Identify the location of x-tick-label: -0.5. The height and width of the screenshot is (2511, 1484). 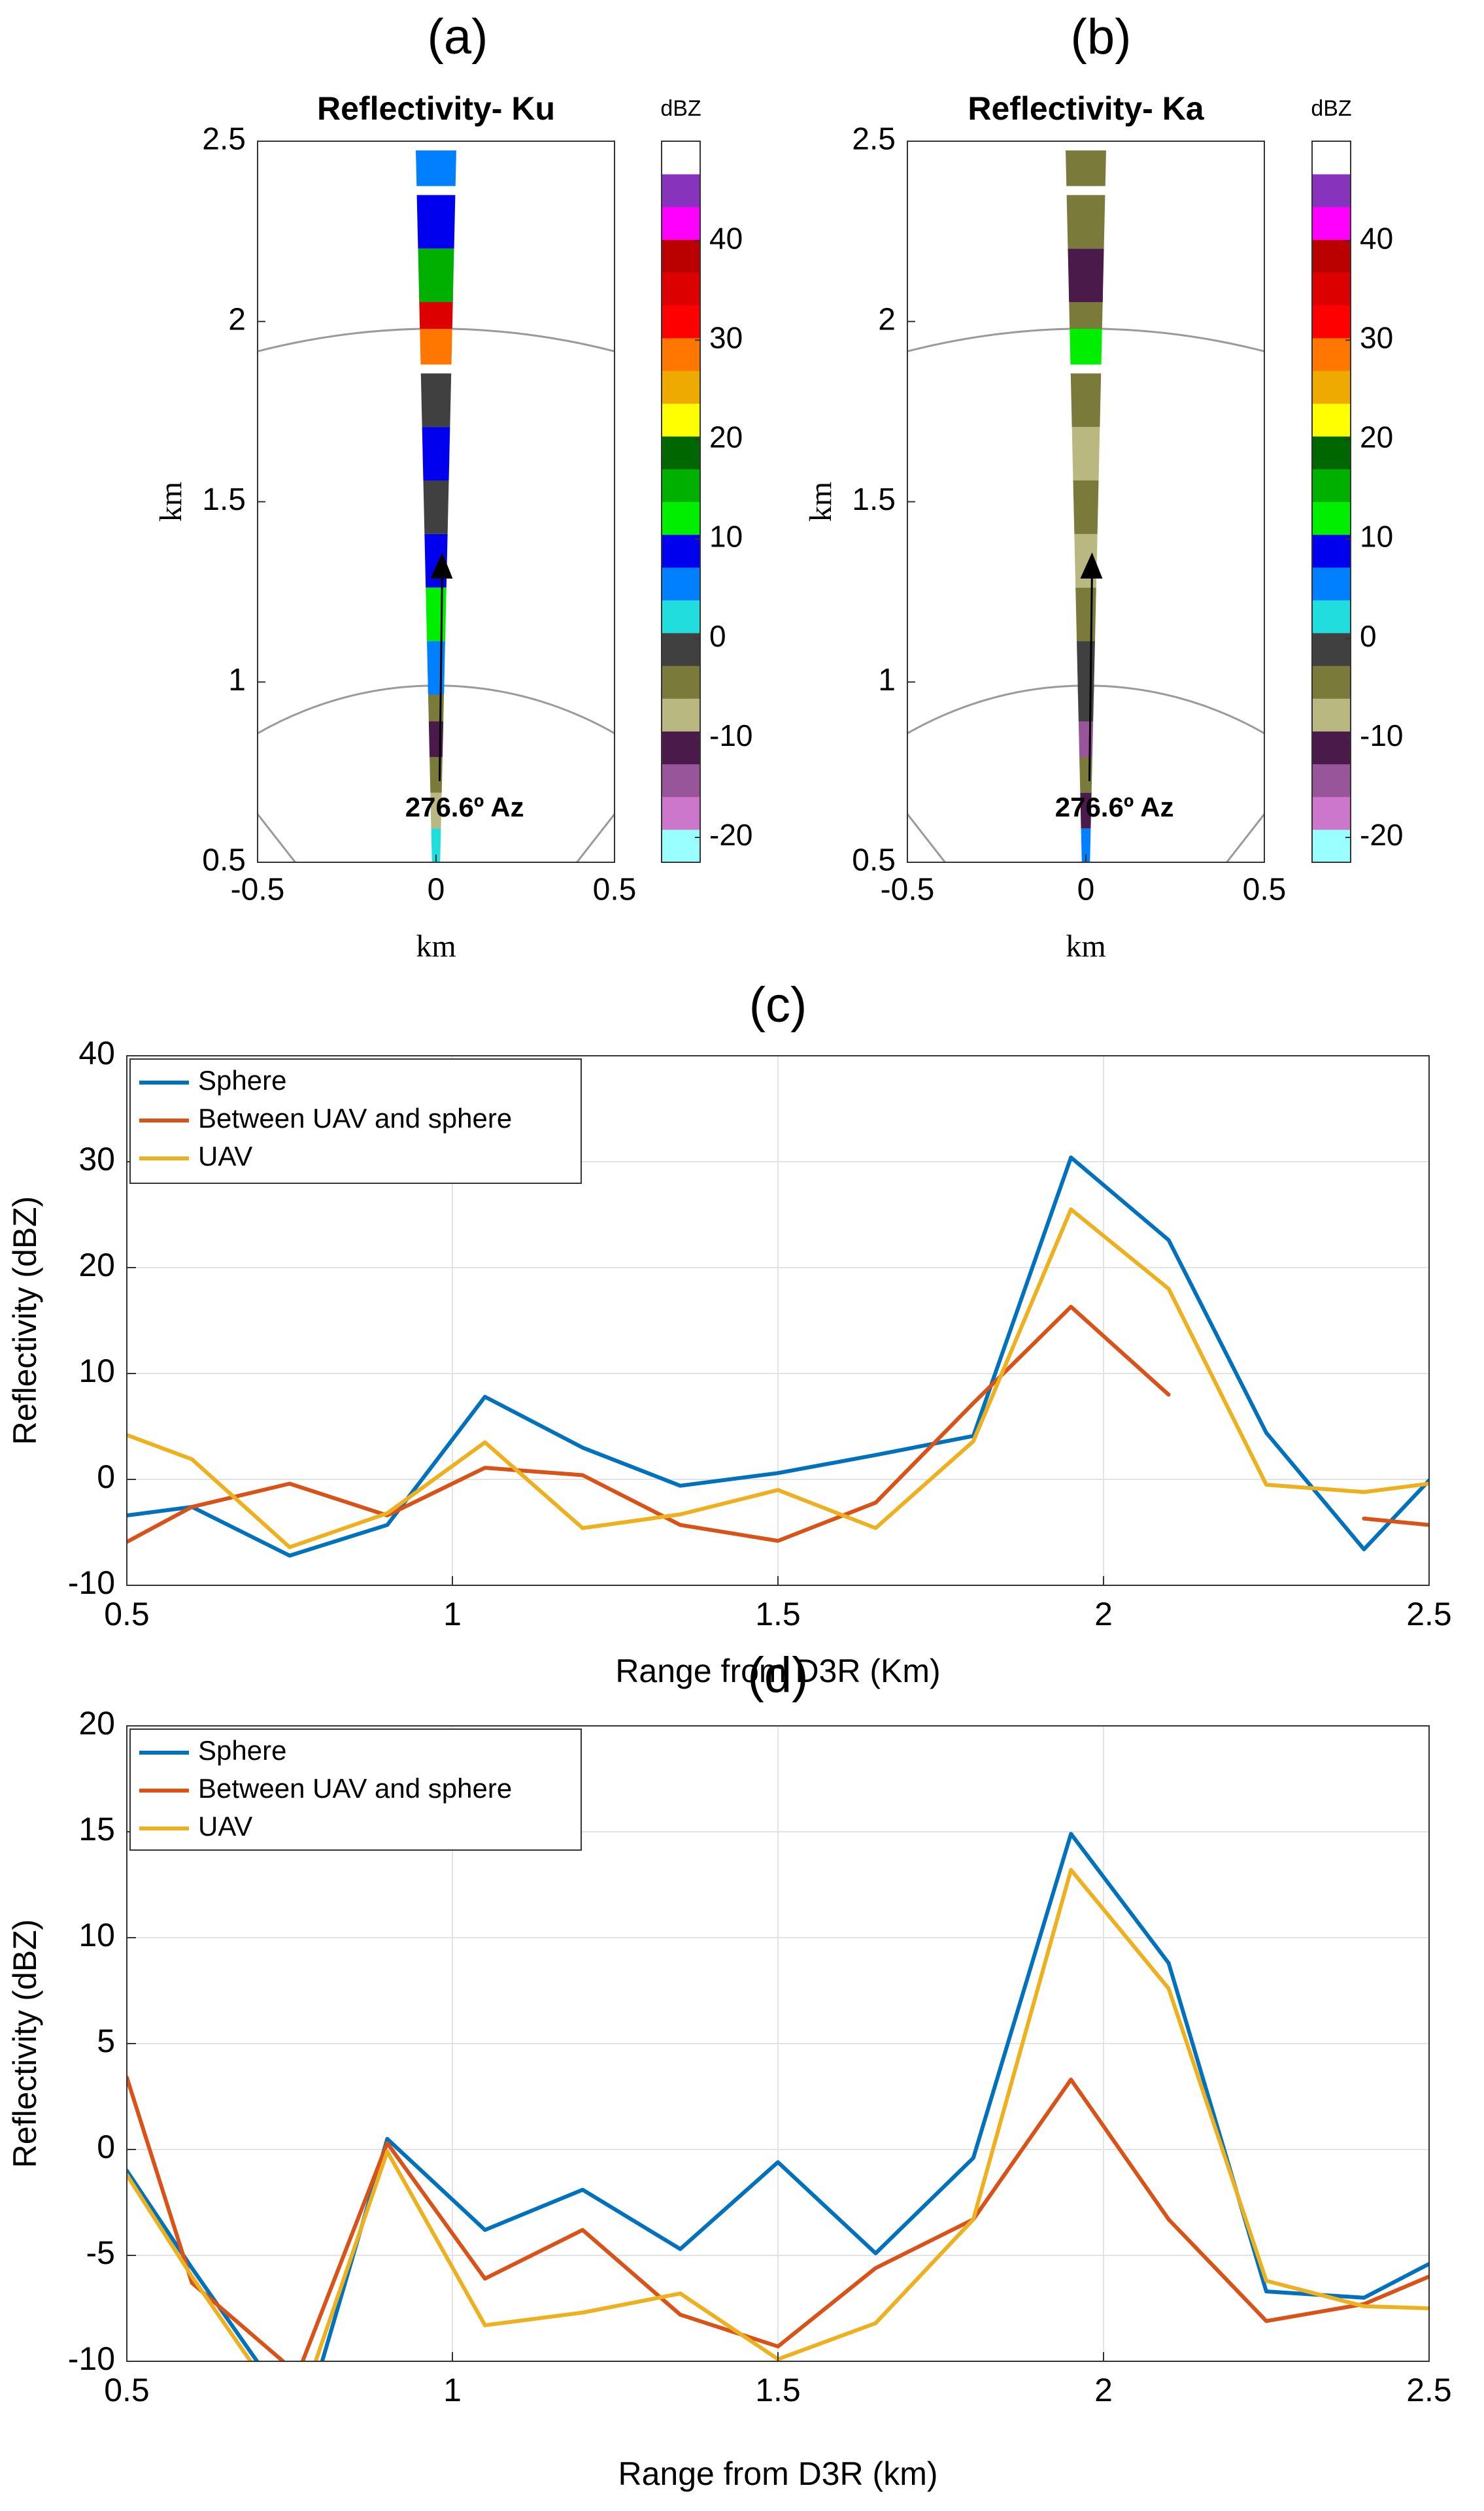
(908, 890).